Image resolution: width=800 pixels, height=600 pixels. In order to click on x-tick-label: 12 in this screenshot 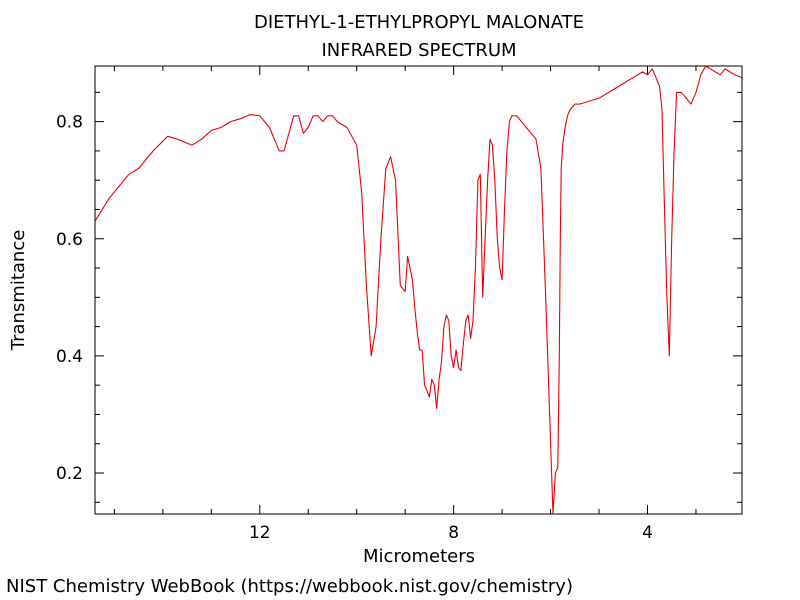, I will do `click(260, 533)`.